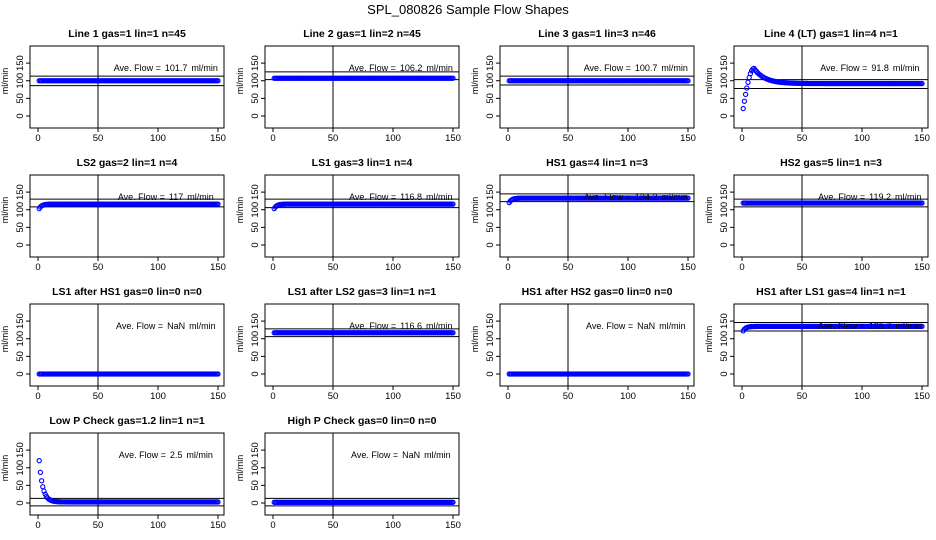  I want to click on ave-flow-value: 100.7, so click(646, 68).